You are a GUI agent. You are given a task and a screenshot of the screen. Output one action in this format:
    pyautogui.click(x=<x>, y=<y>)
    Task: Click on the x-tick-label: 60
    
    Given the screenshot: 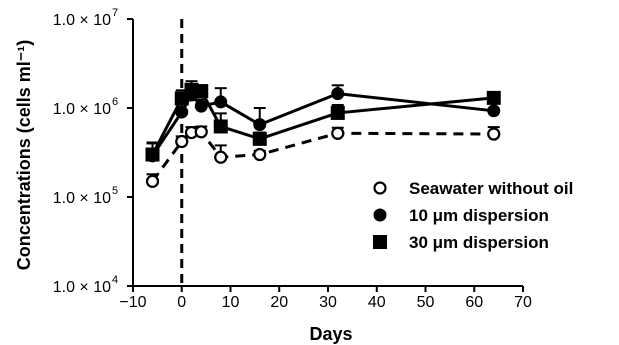 What is the action you would take?
    pyautogui.click(x=474, y=302)
    